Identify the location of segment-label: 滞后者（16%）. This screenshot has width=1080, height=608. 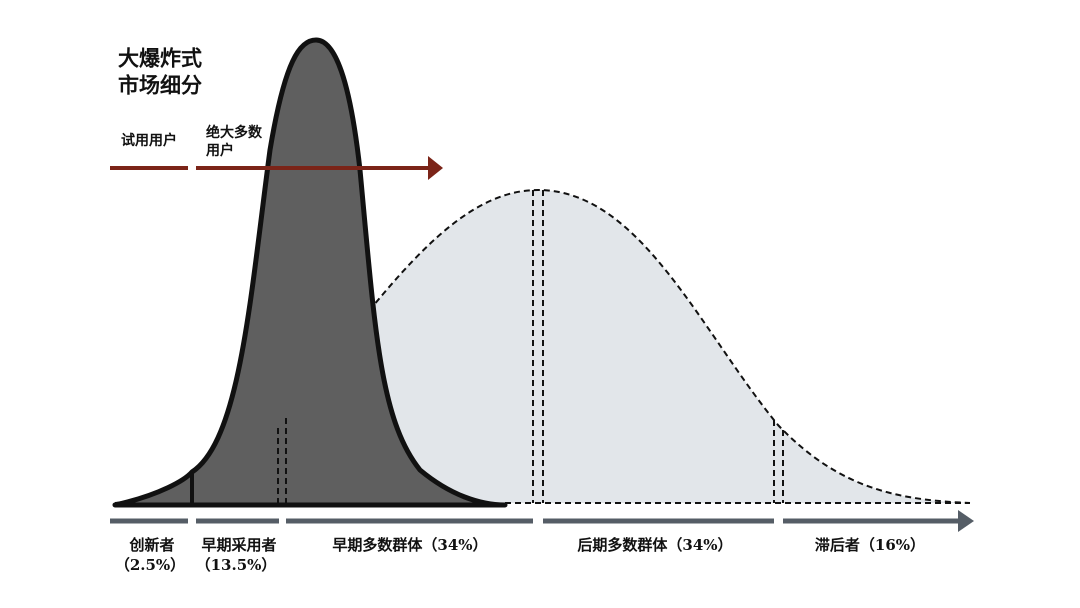
(870, 545).